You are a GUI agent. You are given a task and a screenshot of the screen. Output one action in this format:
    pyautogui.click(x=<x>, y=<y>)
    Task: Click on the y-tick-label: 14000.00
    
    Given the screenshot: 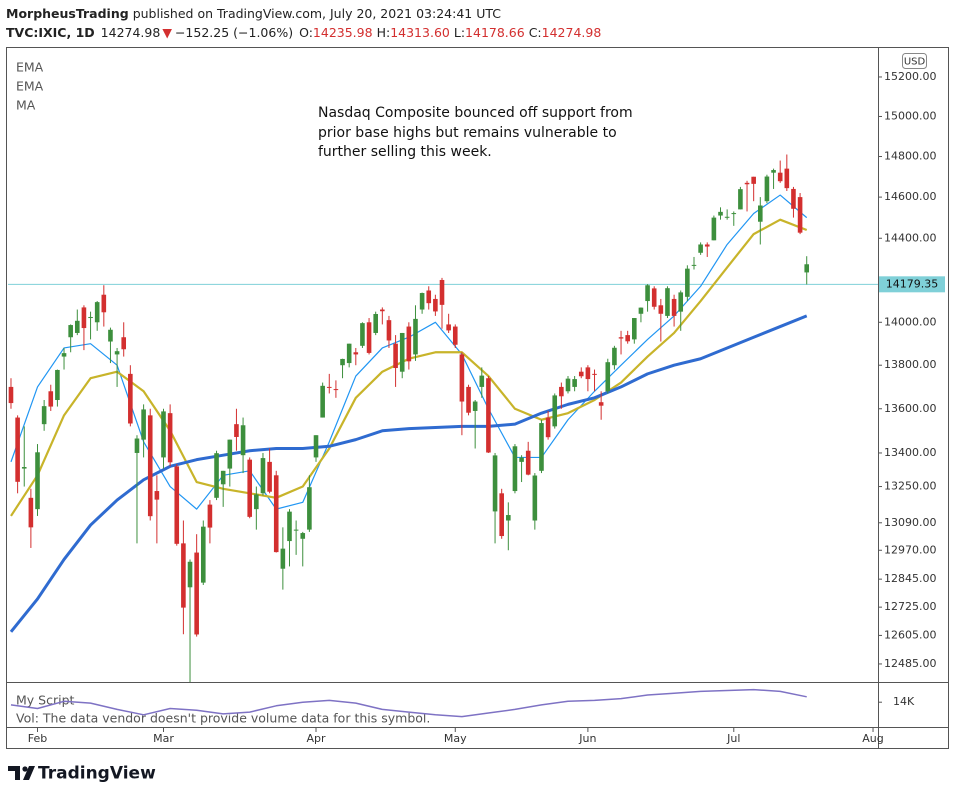 What is the action you would take?
    pyautogui.click(x=910, y=321)
    